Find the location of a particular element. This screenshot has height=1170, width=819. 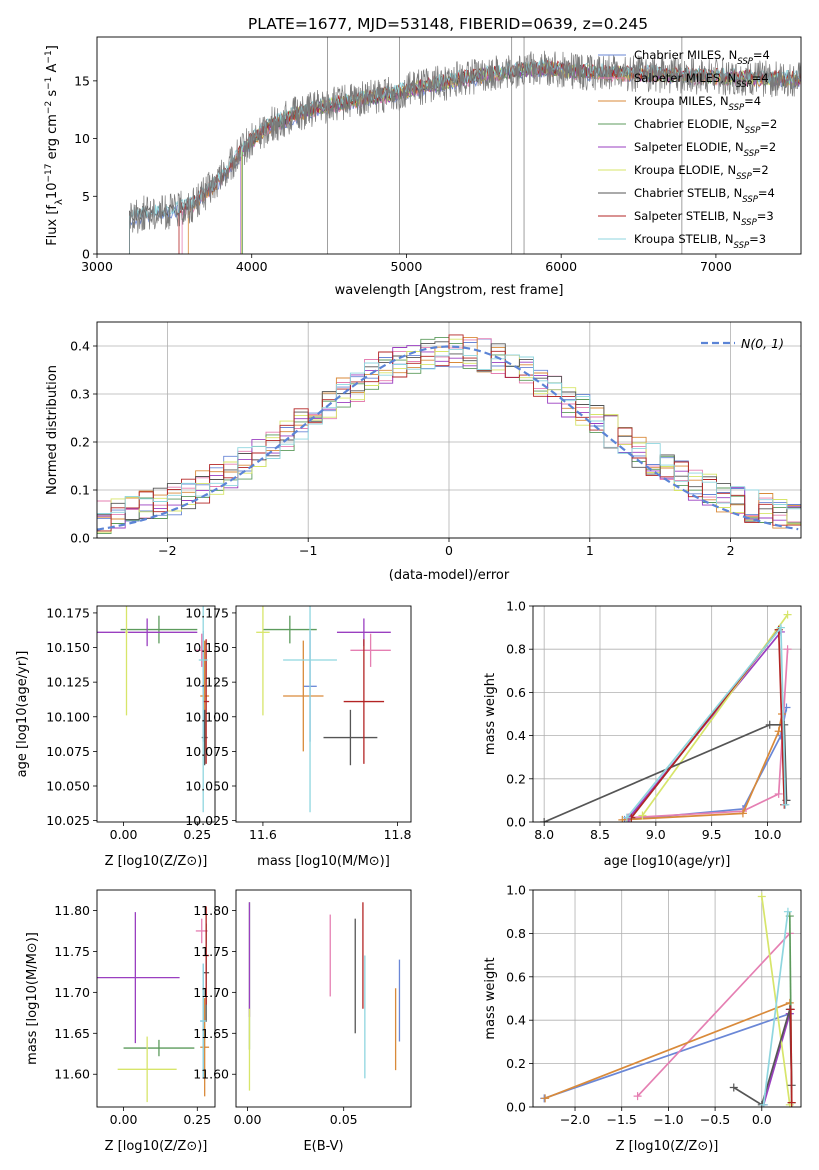

x-tick-label: 8.0 is located at coordinates (544, 834).